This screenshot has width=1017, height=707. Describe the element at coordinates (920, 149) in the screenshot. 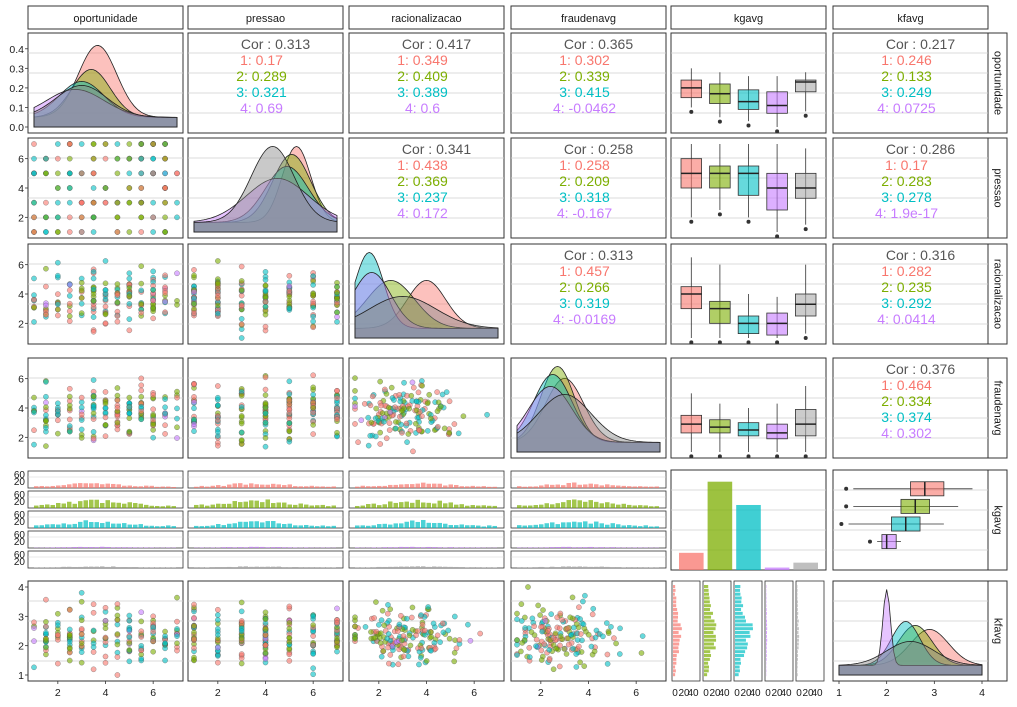

I see `correlation-overall: Cor : 0.286` at that location.